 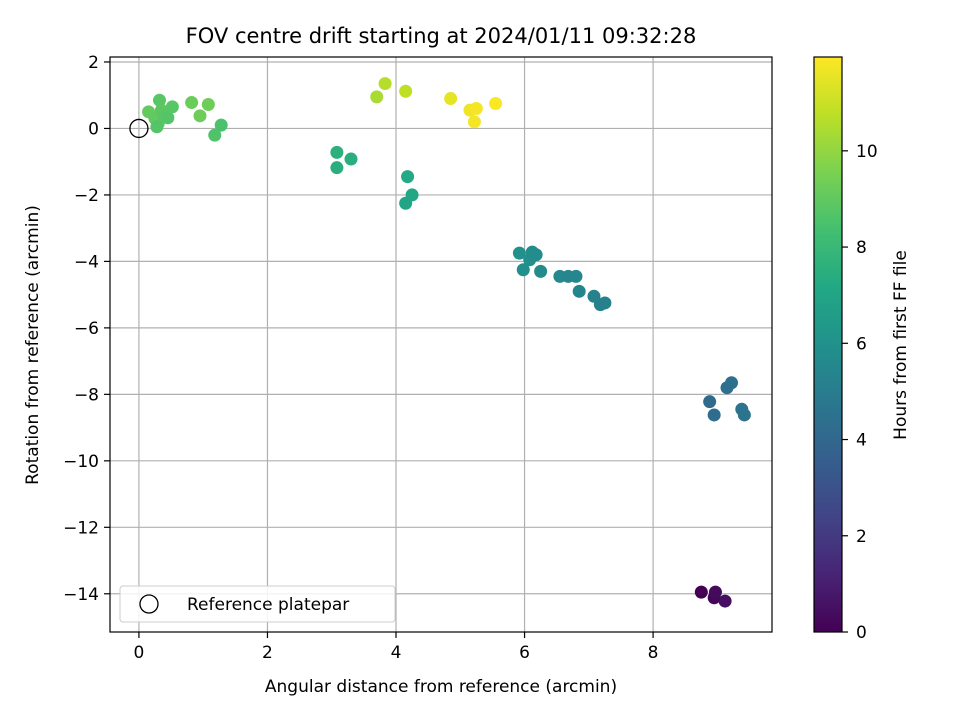 What do you see at coordinates (81, 462) in the screenshot?
I see `y-tick-label: −10` at bounding box center [81, 462].